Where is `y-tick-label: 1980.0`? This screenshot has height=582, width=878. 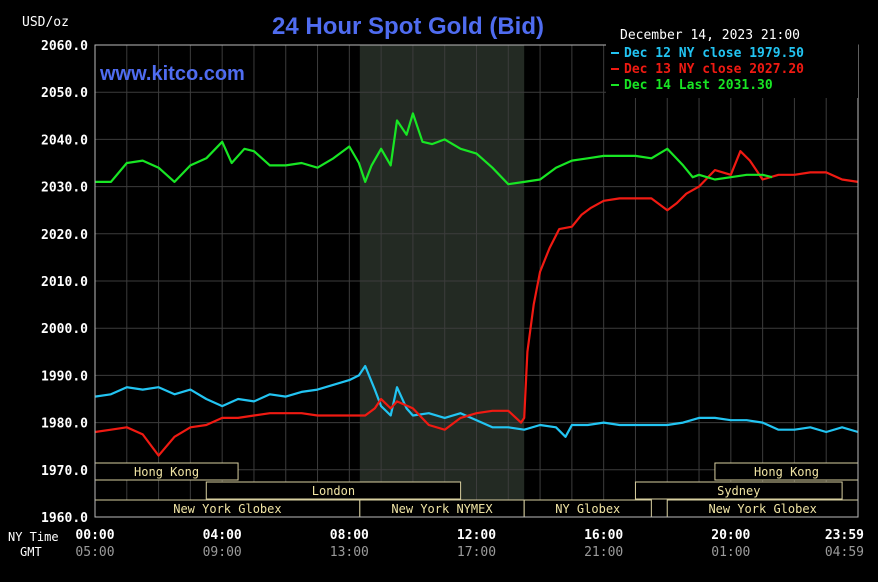 y-tick-label: 1980.0 is located at coordinates (64, 424).